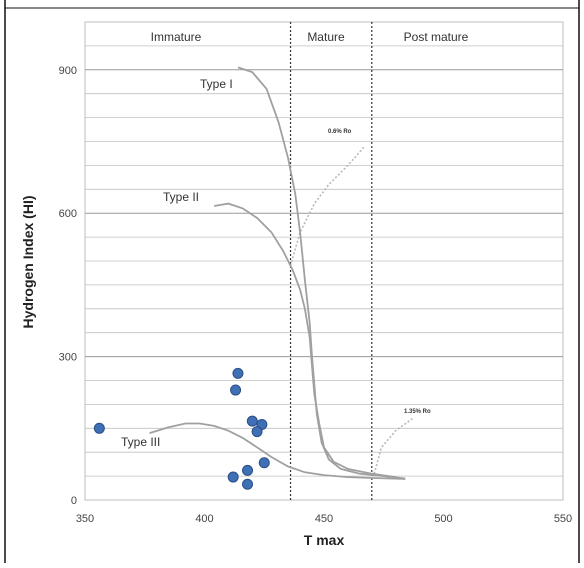  I want to click on x-tick-label: 550, so click(563, 519).